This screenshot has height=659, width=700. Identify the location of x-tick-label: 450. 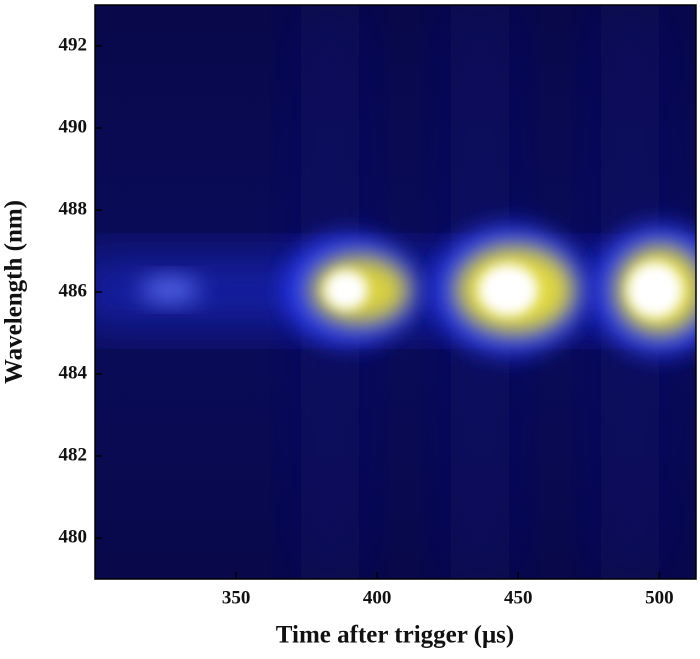
(518, 597).